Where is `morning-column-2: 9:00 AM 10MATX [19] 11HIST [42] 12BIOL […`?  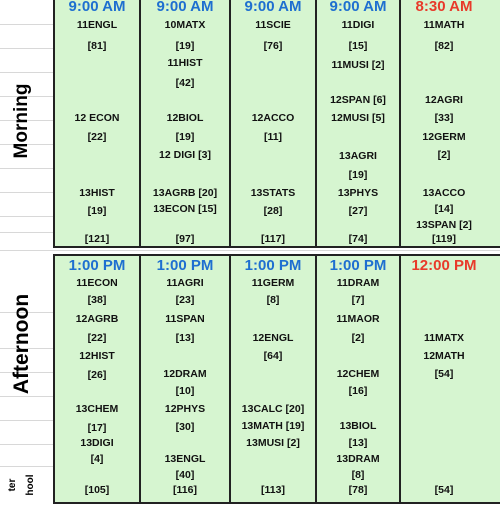
morning-column-2: 9:00 AM 10MATX [19] 11HIST [42] 12BIOL [… is located at coordinates (185, 123).